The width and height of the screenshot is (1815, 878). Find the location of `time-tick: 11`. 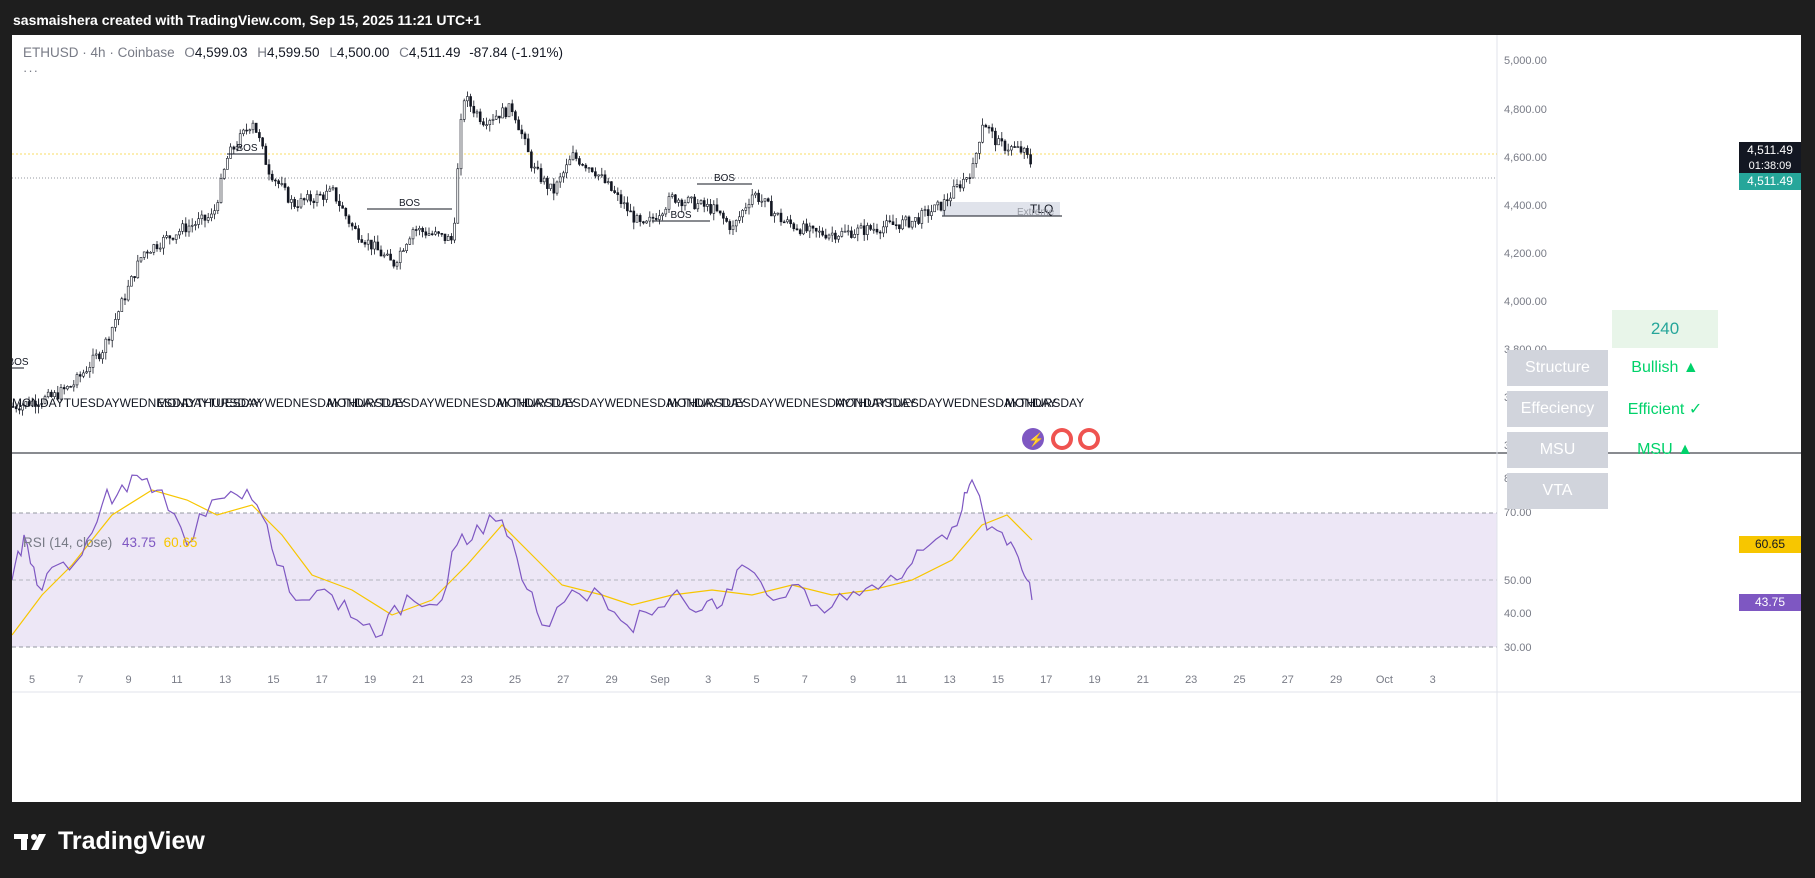

time-tick: 11 is located at coordinates (901, 680).